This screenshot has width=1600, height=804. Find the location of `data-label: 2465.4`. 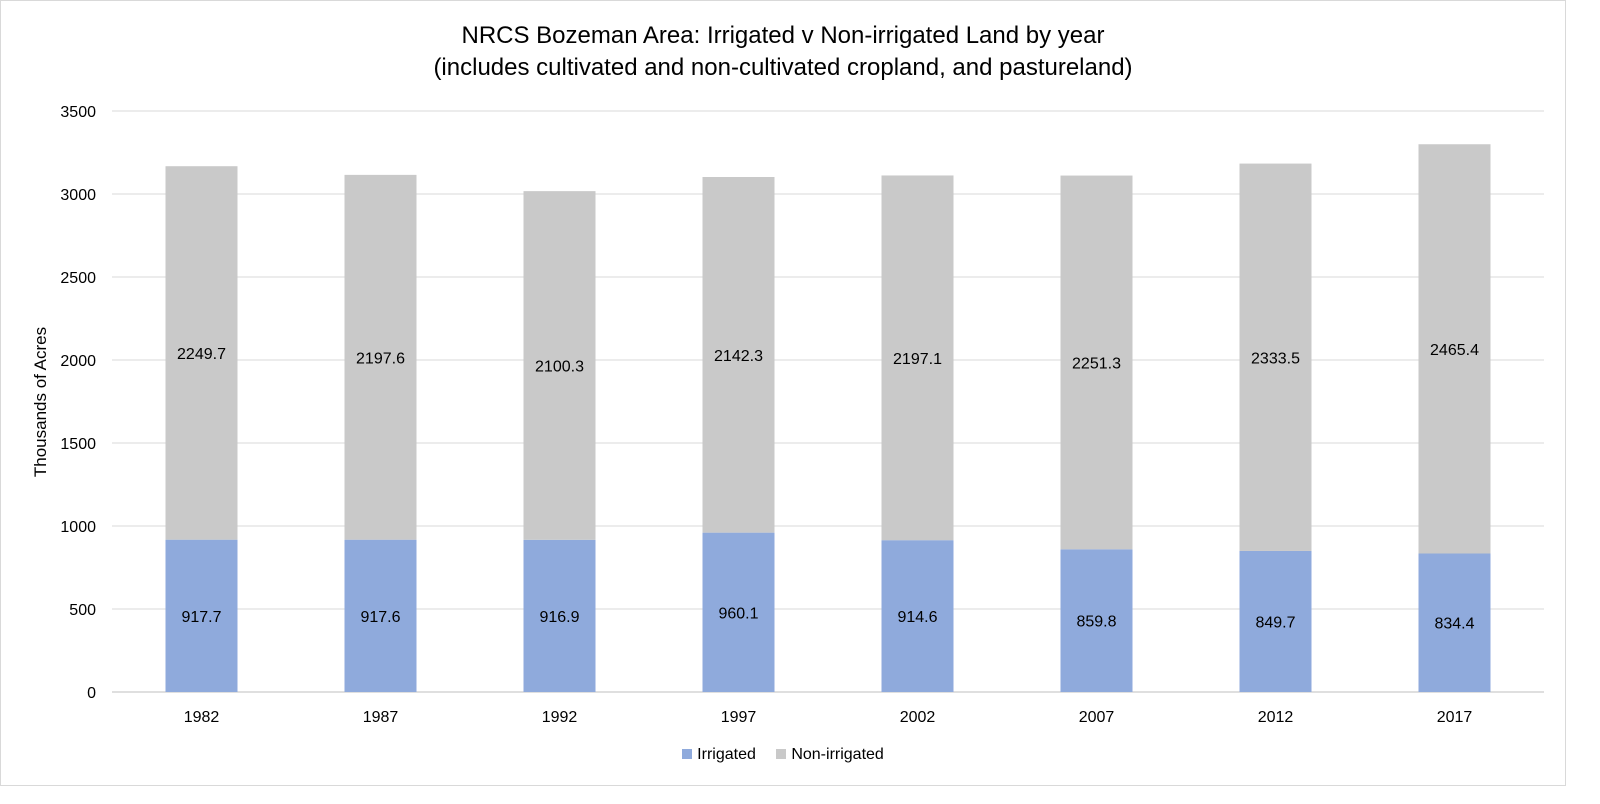

data-label: 2465.4 is located at coordinates (1454, 350).